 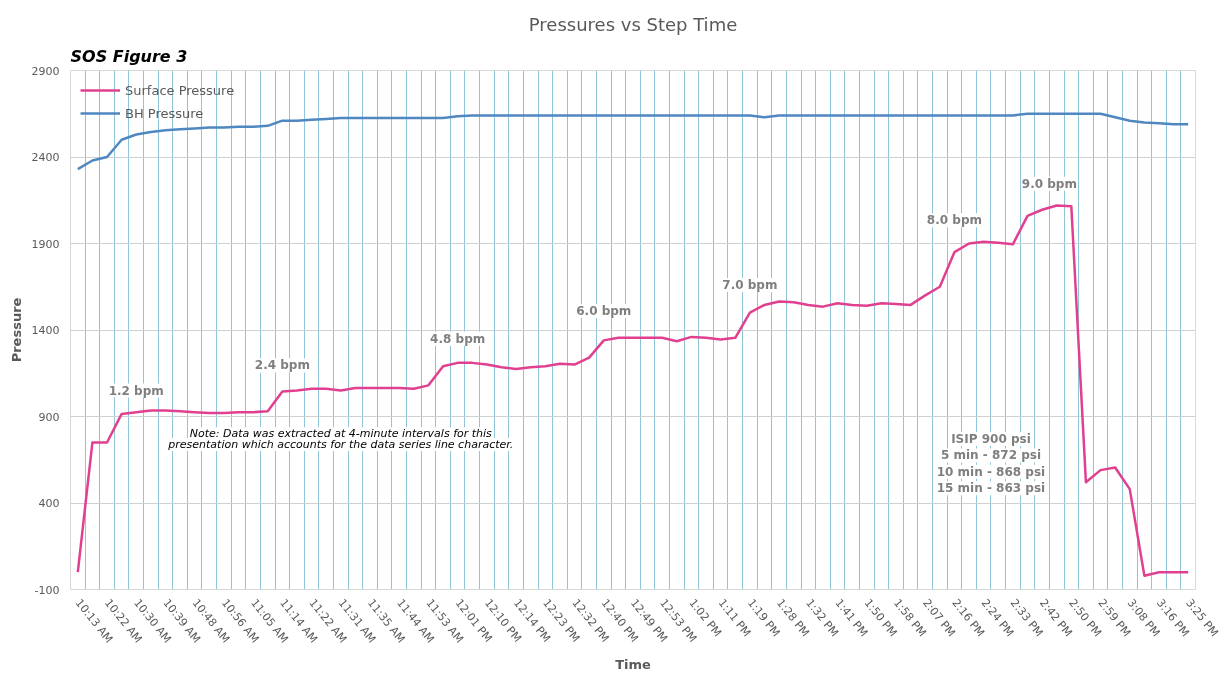 I want to click on y-tick-label: 1400, so click(x=45, y=330).